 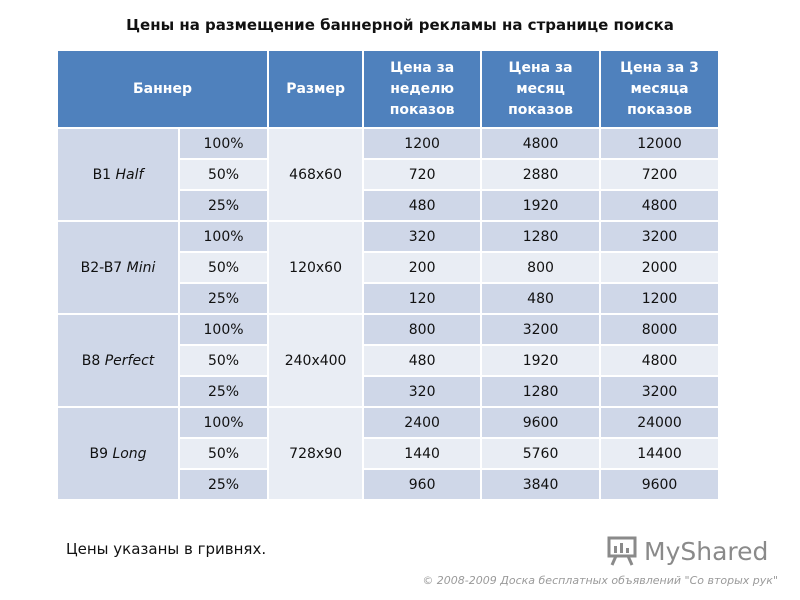 What do you see at coordinates (422, 484) in the screenshot?
I see `price-week-cell: 960` at bounding box center [422, 484].